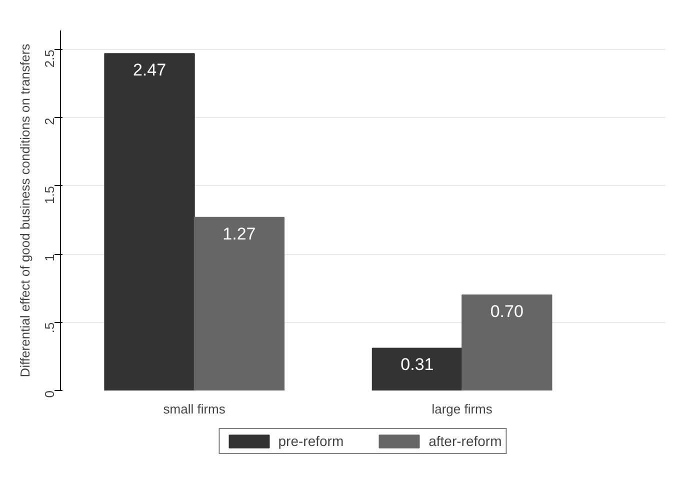 This screenshot has height=493, width=679. What do you see at coordinates (49, 122) in the screenshot?
I see `y-tick-label: 2` at bounding box center [49, 122].